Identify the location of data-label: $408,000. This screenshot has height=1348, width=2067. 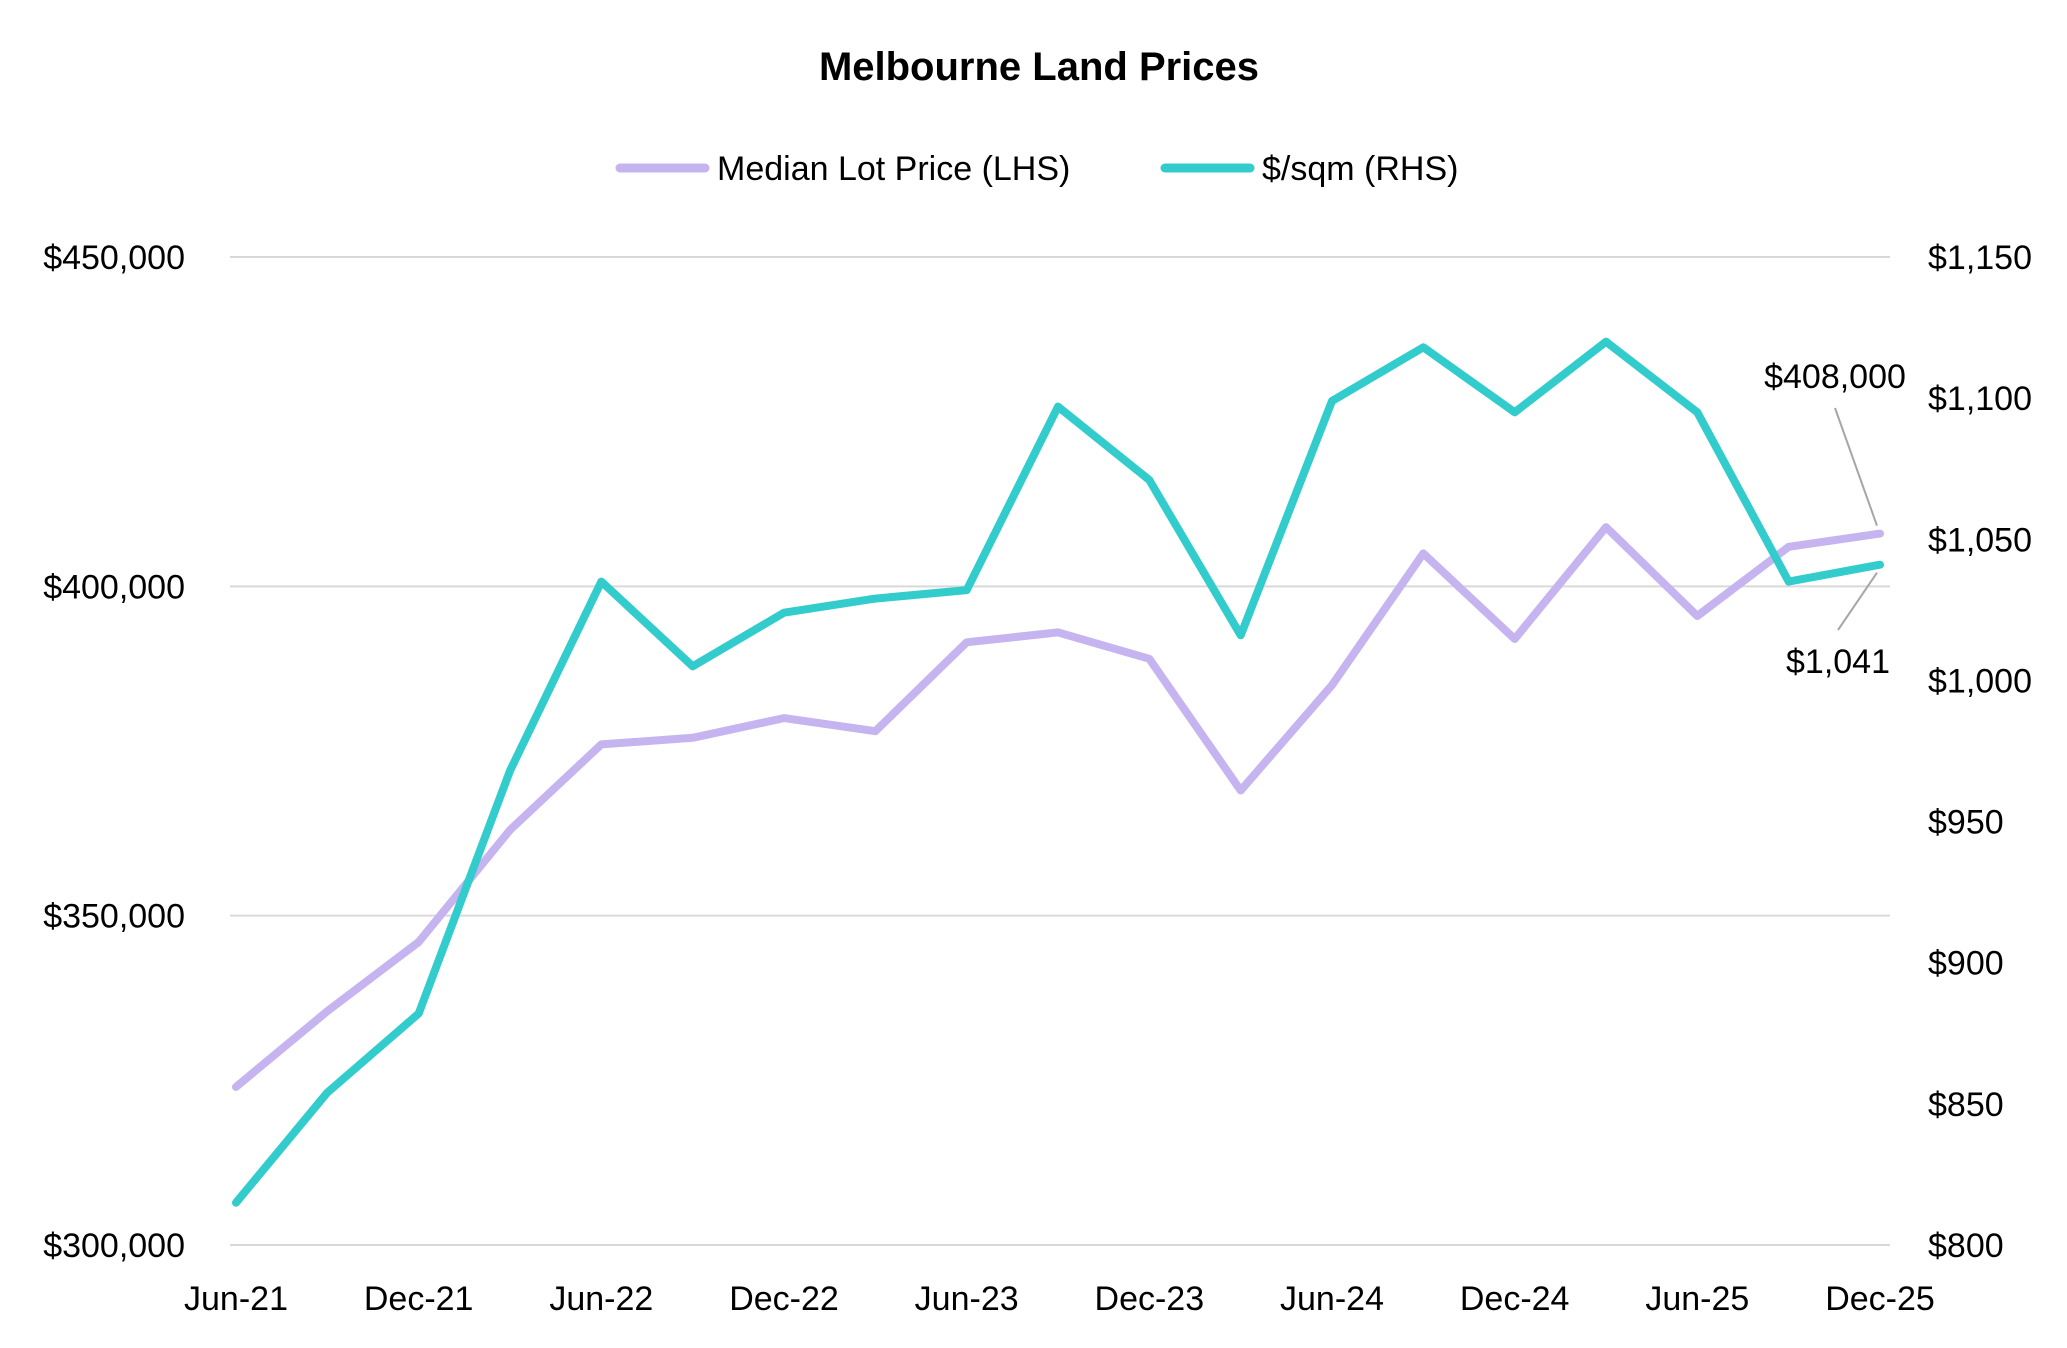
(1835, 377).